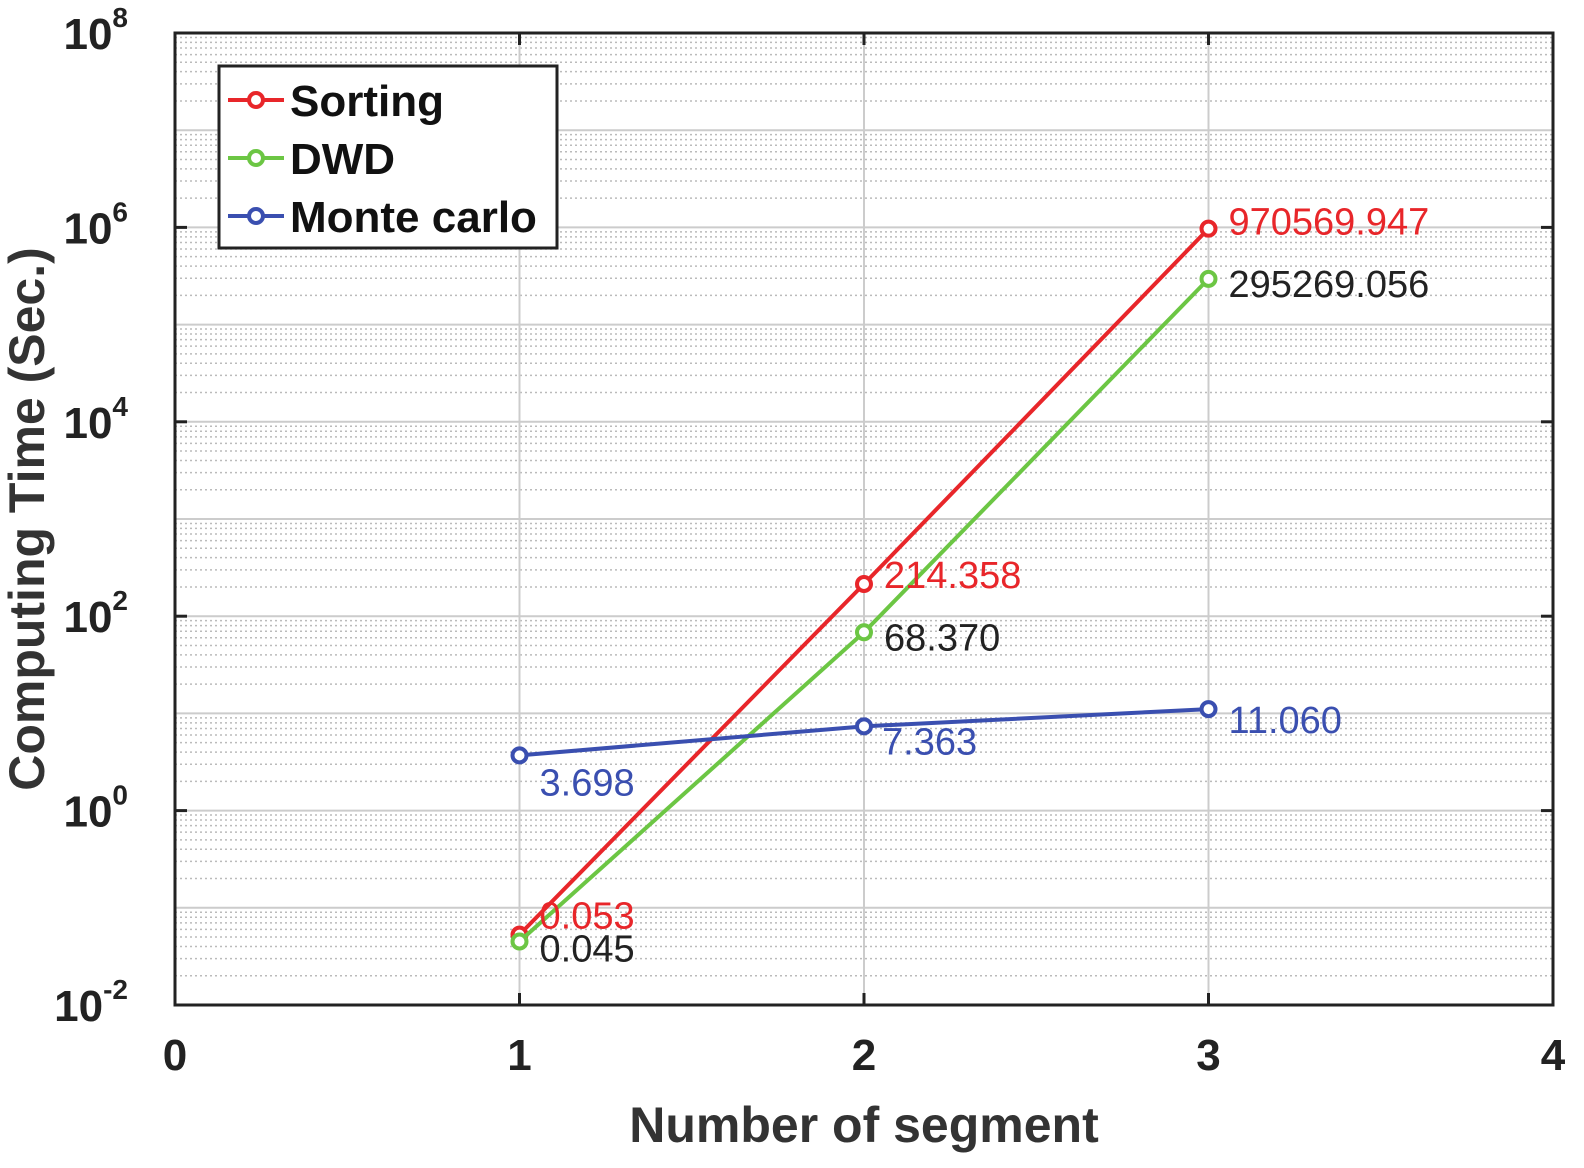 The image size is (1584, 1168). I want to click on data-label: 0.045, so click(587, 950).